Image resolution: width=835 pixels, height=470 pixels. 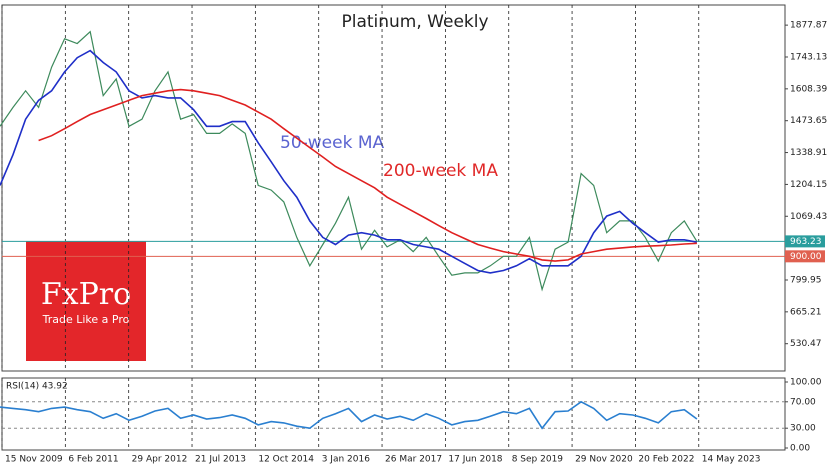 I want to click on logo-tagline: Trade Like a Pro, so click(x=86, y=319).